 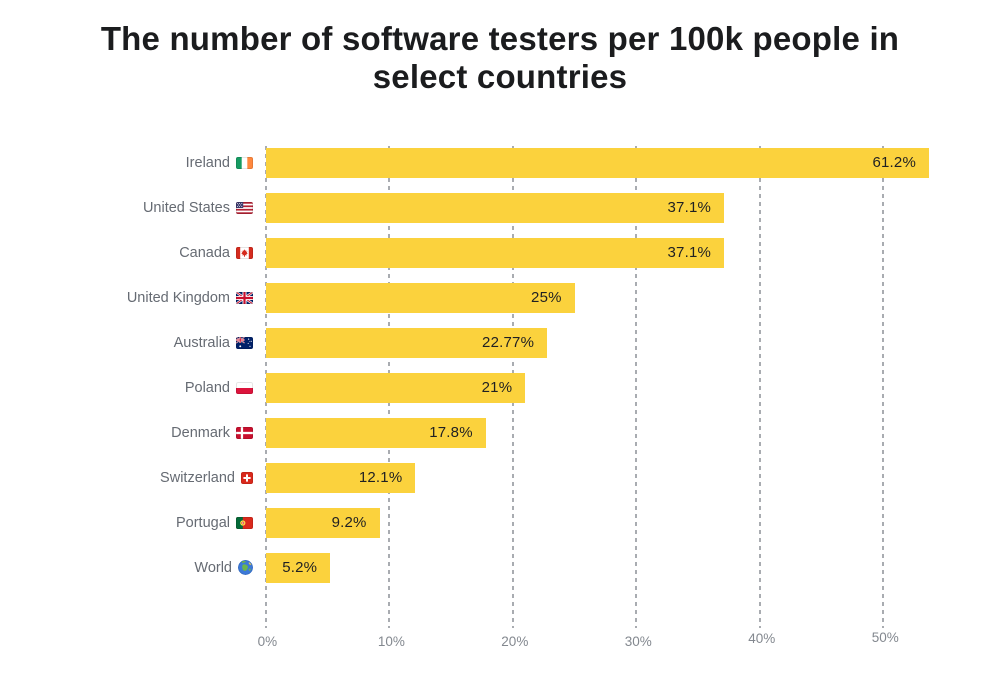 What do you see at coordinates (323, 522) in the screenshot?
I see `bar: 9.2%` at bounding box center [323, 522].